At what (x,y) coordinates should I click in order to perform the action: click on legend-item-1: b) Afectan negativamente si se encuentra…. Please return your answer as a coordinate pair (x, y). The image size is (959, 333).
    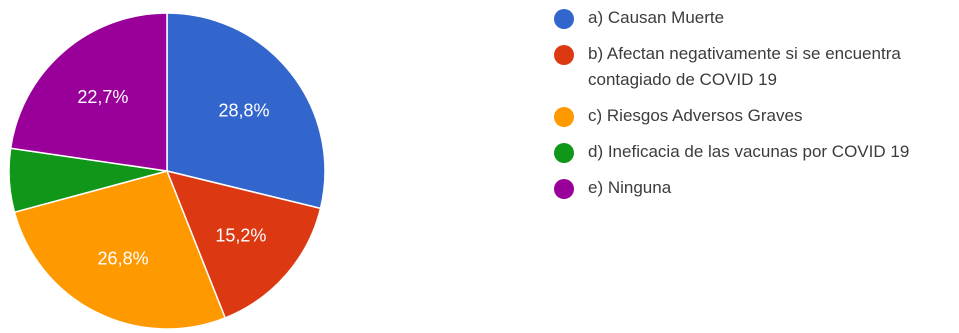
    Looking at the image, I should click on (756, 67).